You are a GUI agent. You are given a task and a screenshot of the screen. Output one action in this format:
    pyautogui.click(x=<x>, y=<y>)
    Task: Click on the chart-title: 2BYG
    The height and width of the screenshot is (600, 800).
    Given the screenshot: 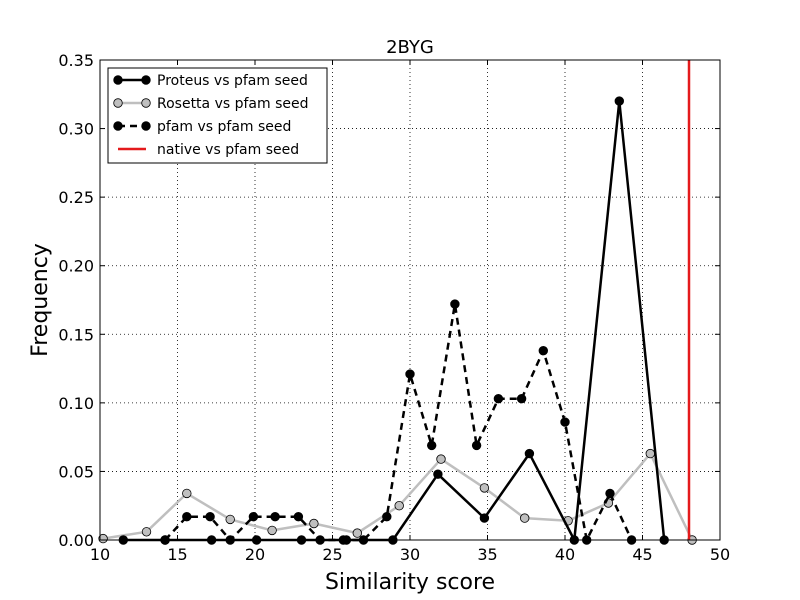 What is the action you would take?
    pyautogui.click(x=410, y=47)
    